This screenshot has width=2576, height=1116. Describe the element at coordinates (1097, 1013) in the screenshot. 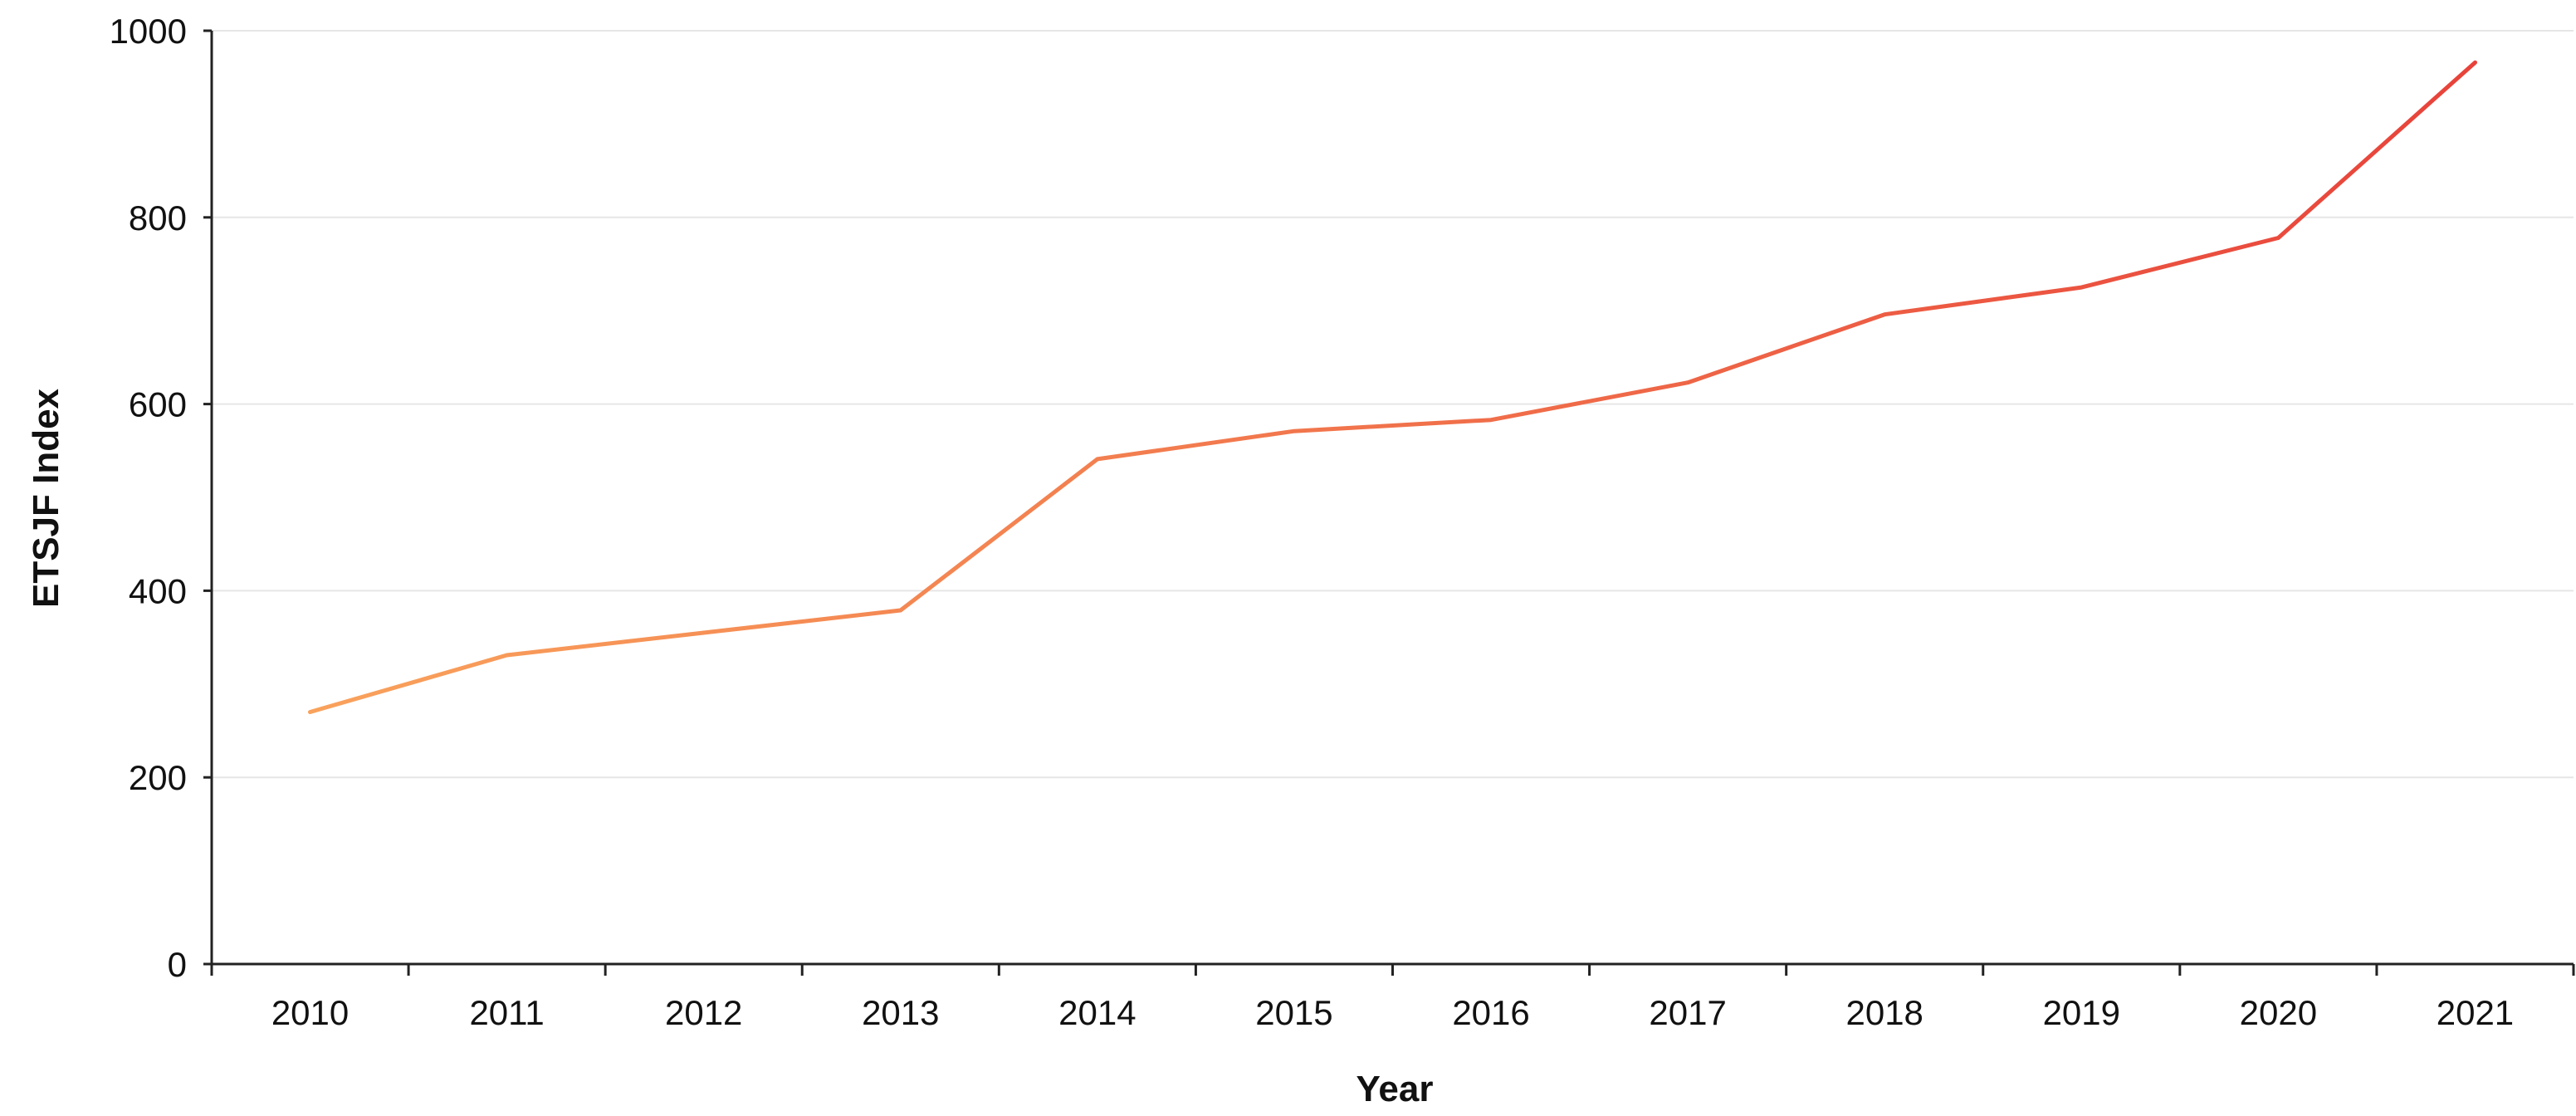

I see `x-tick-label: 2014` at that location.